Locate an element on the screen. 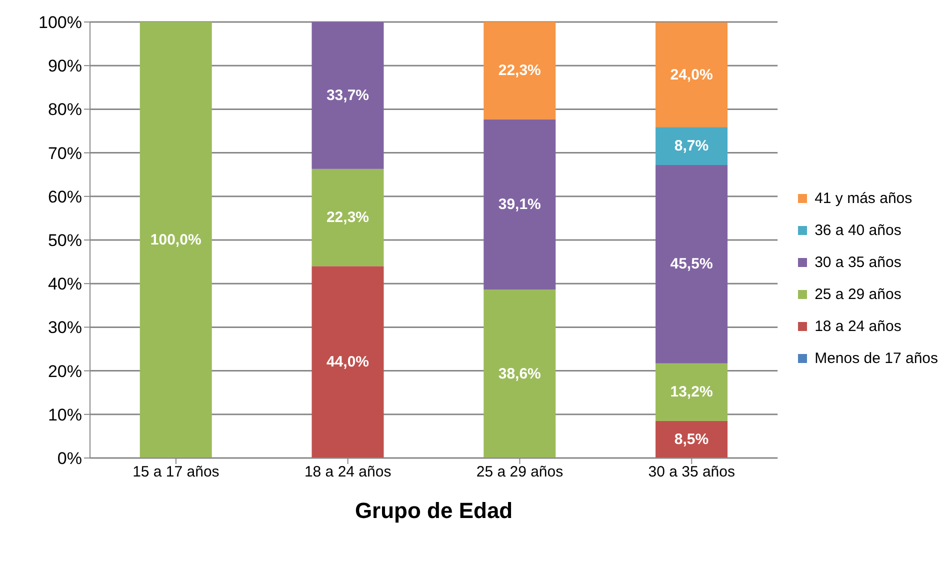 Image resolution: width=948 pixels, height=561 pixels. data-label: 45,5% is located at coordinates (691, 264).